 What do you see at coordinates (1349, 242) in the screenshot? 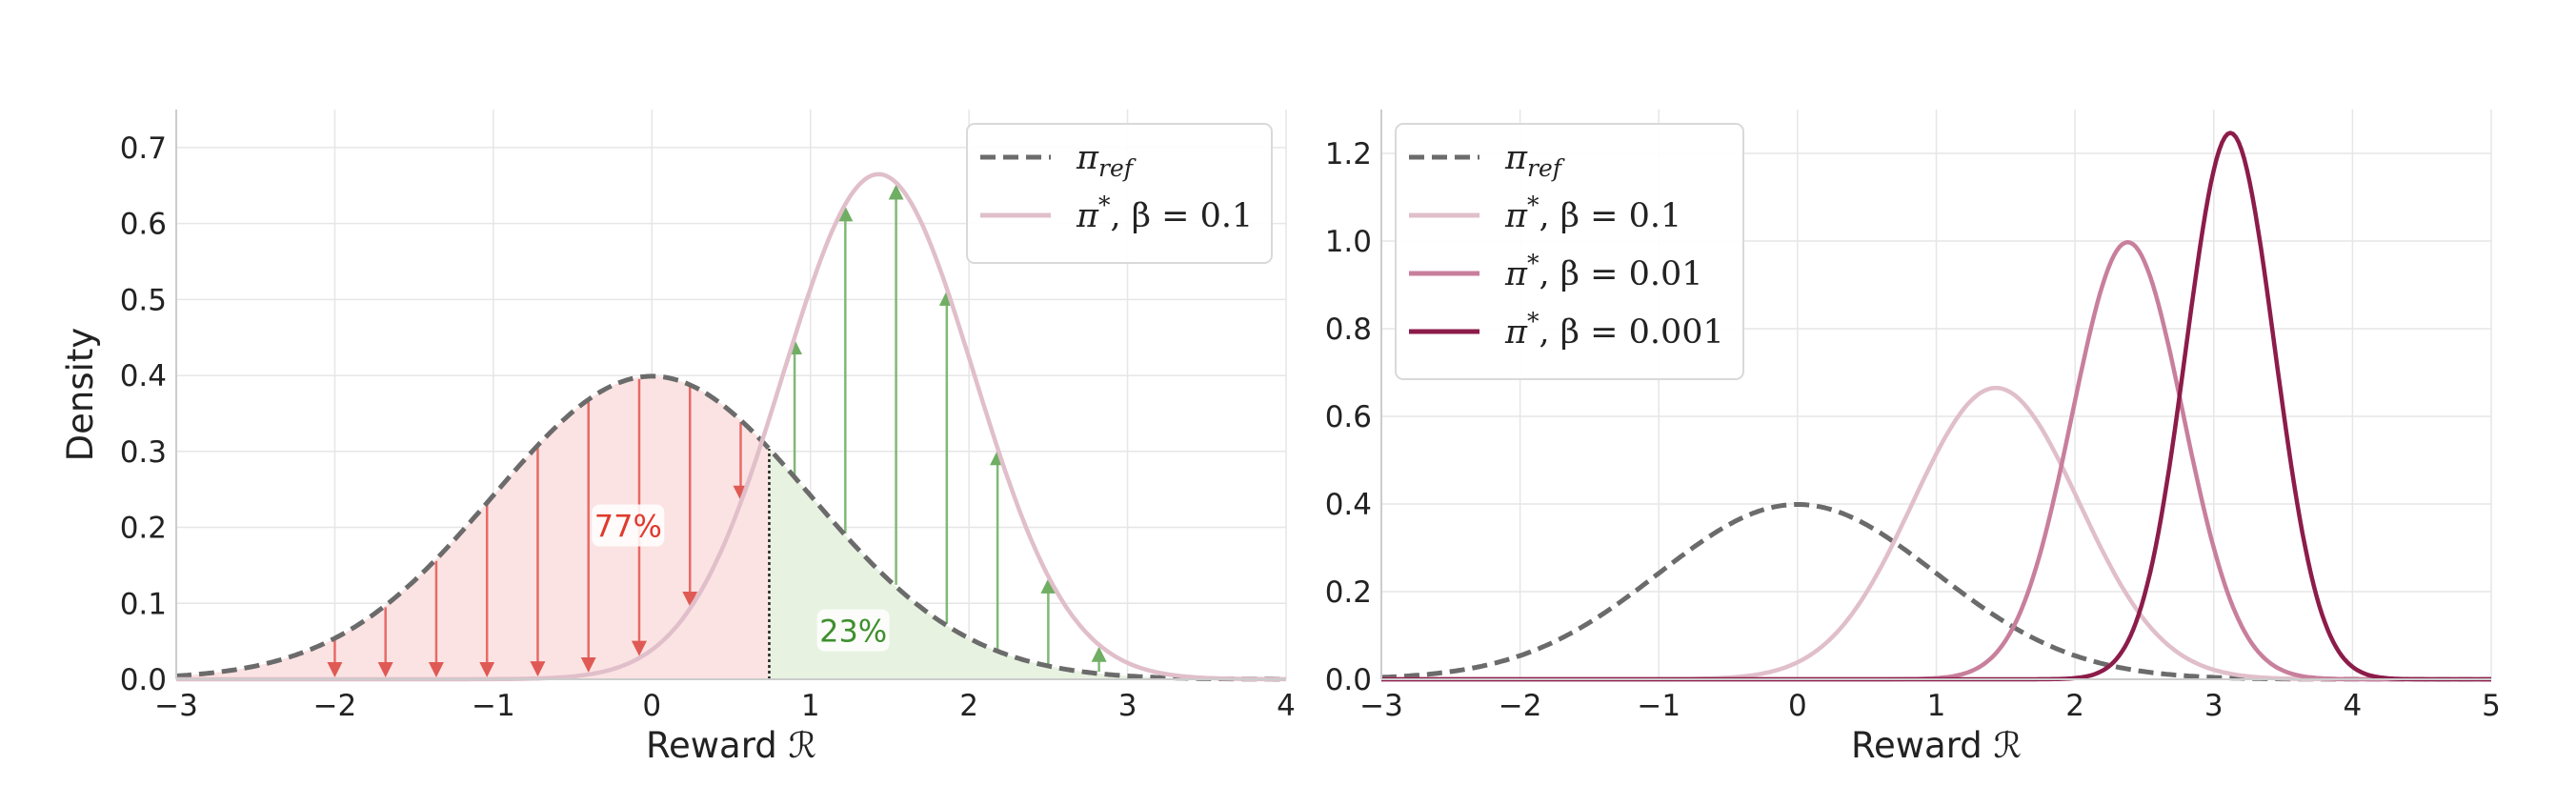
I see `y-tick-label: 1.0` at bounding box center [1349, 242].